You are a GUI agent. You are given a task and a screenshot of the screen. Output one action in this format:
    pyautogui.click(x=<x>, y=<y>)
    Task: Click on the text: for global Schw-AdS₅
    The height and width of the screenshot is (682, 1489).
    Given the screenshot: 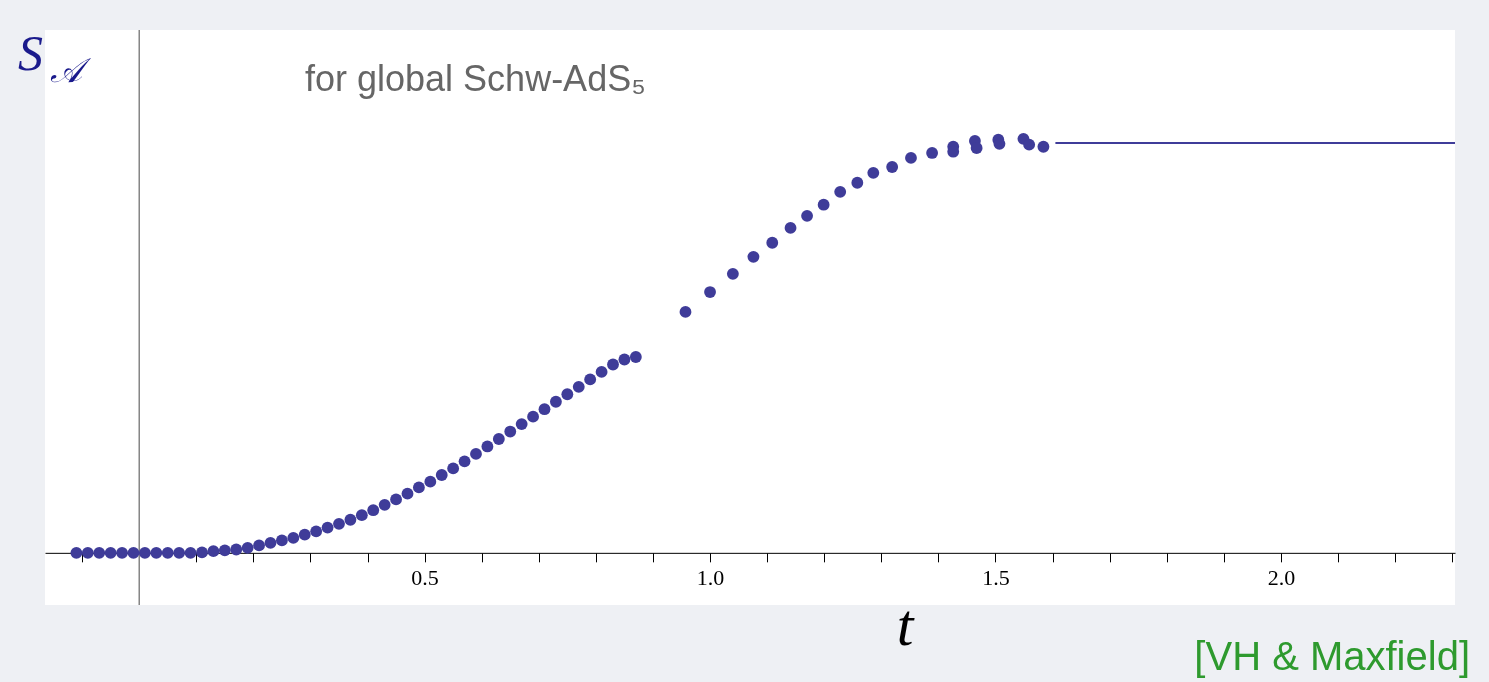 What is the action you would take?
    pyautogui.click(x=475, y=78)
    